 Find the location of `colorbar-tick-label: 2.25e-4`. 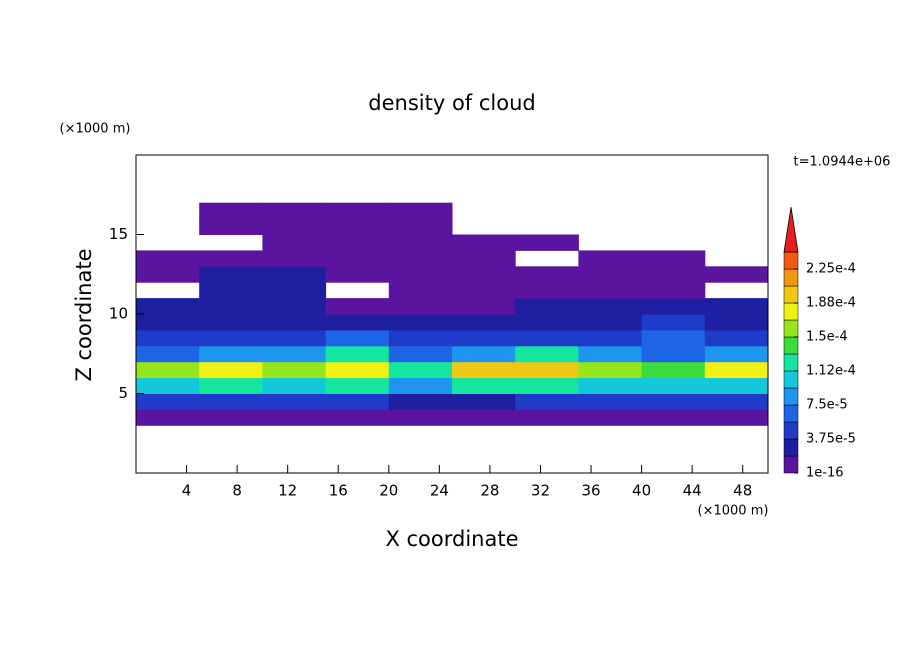

colorbar-tick-label: 2.25e-4 is located at coordinates (831, 269).